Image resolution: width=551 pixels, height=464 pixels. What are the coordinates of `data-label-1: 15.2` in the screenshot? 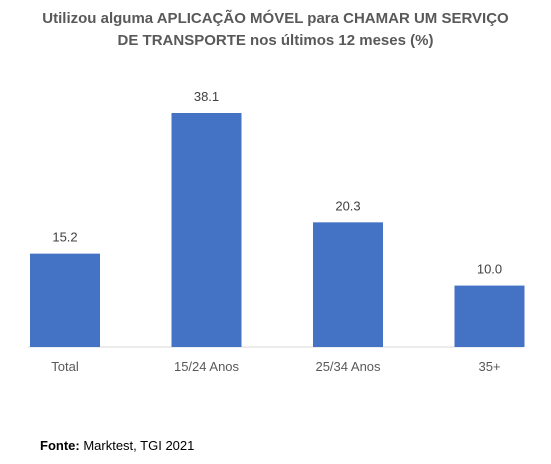 It's located at (64, 237).